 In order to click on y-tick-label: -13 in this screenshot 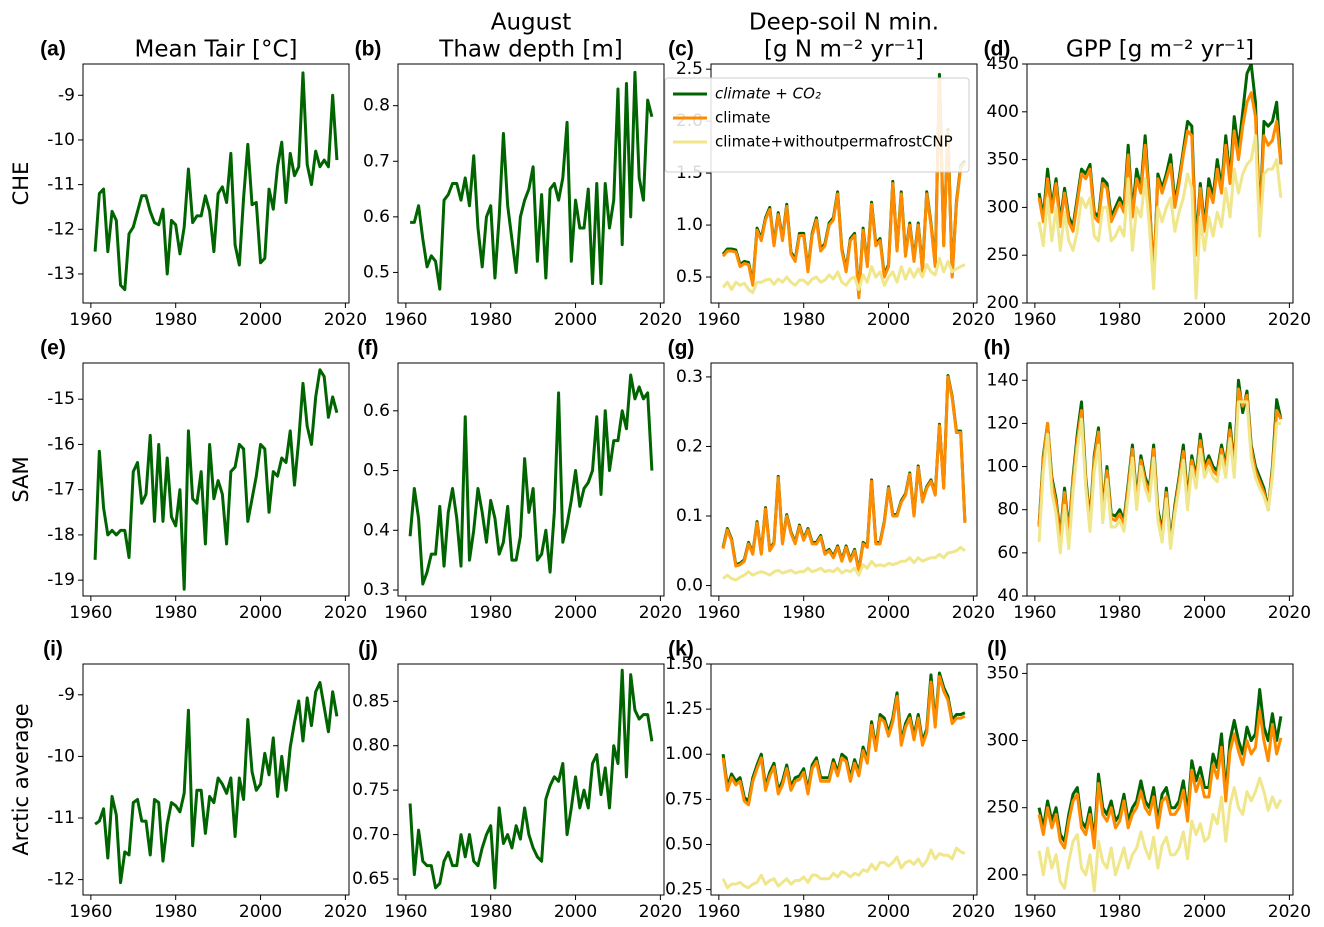, I will do `click(61, 274)`.